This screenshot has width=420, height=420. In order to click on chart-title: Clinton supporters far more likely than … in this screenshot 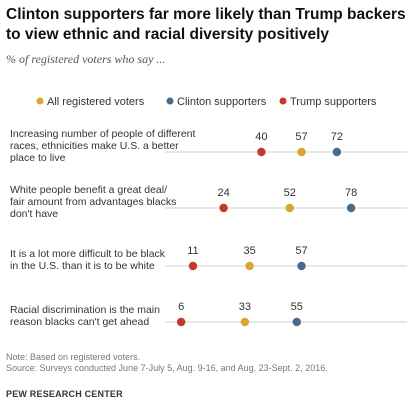, I will do `click(206, 24)`.